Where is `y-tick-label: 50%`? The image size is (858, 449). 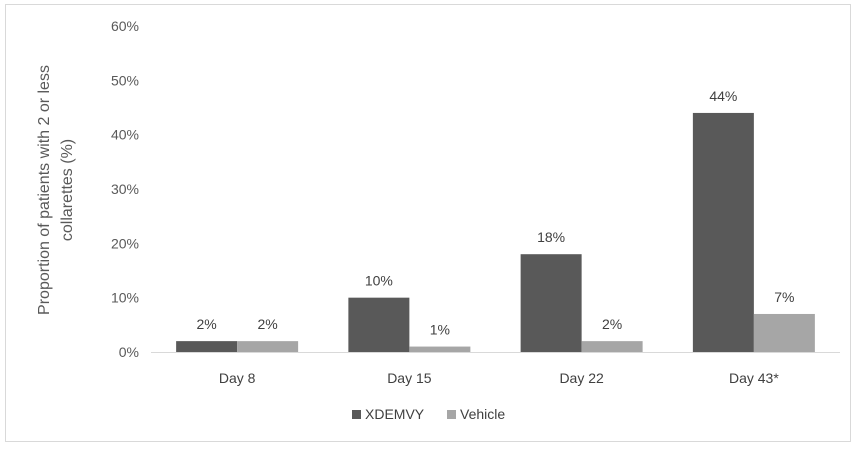
y-tick-label: 50% is located at coordinates (125, 80).